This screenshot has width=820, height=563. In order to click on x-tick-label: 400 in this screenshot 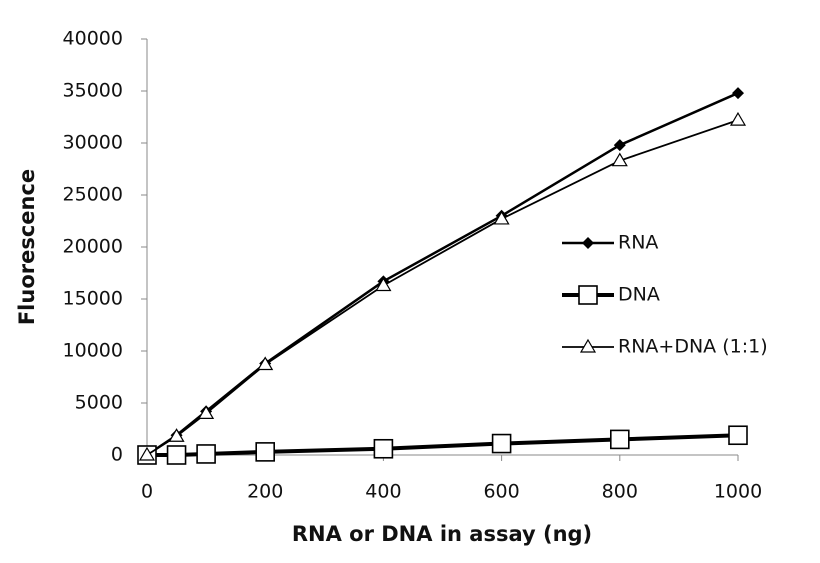, I will do `click(383, 492)`.